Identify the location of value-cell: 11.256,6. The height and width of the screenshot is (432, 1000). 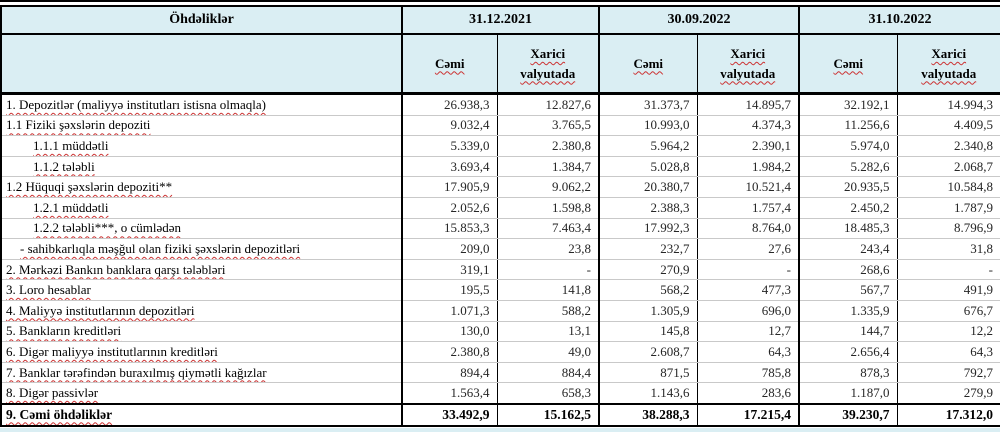
(848, 126).